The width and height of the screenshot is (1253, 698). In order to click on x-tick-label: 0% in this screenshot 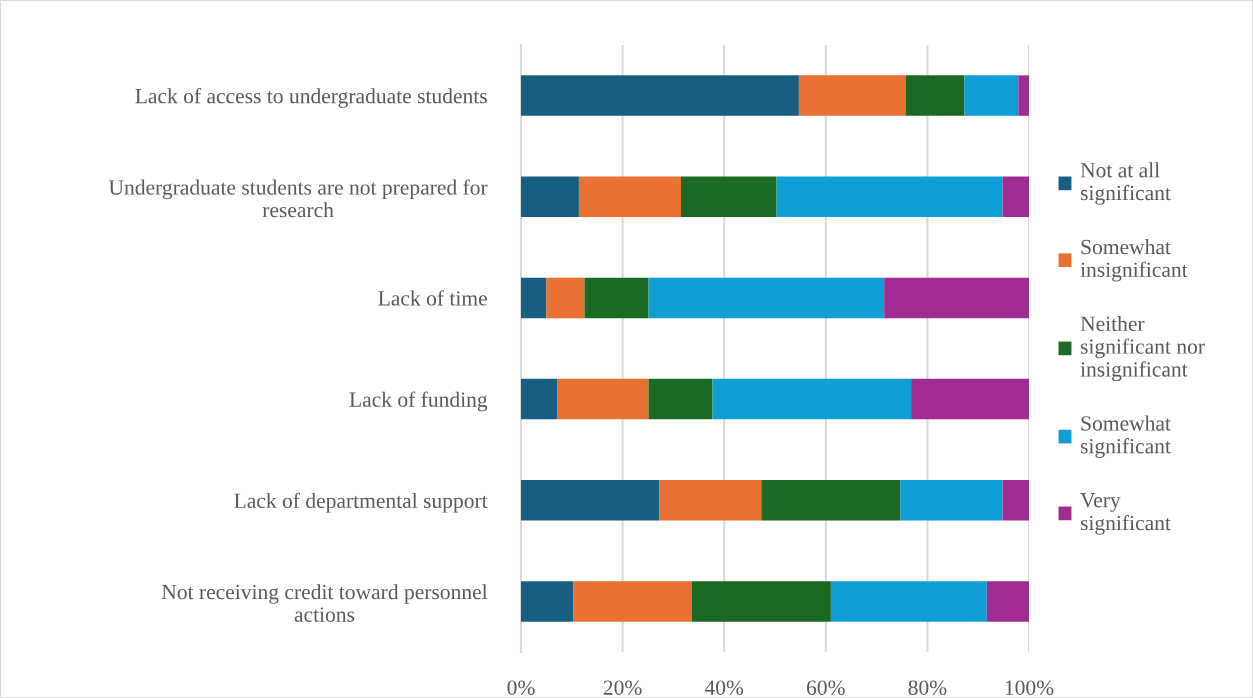, I will do `click(521, 687)`.